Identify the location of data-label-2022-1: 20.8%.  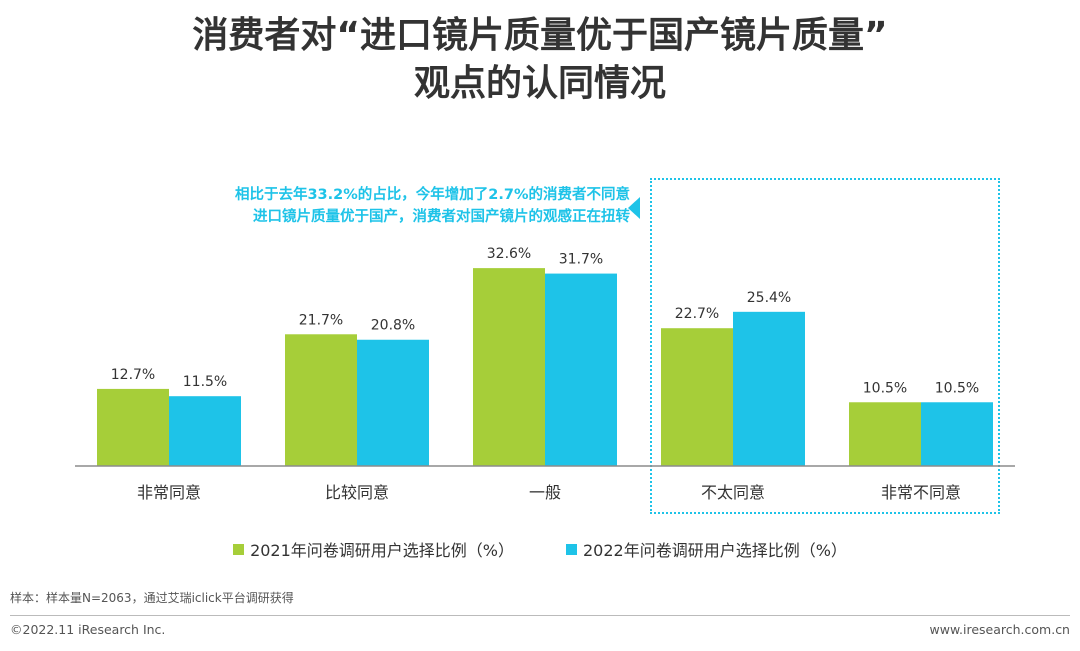
(393, 326).